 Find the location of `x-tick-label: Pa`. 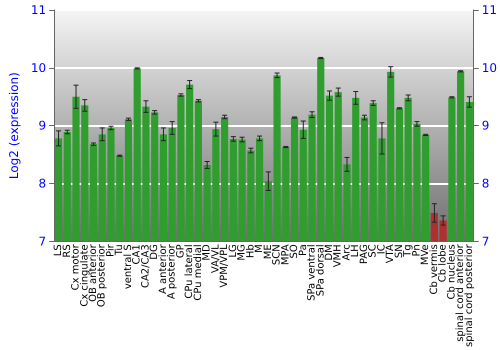

x-tick-label: Pa is located at coordinates (303, 250).